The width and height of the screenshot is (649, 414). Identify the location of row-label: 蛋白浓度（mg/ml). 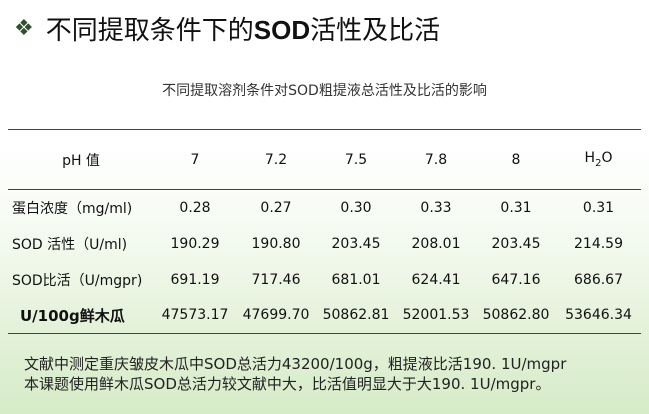
(72, 208).